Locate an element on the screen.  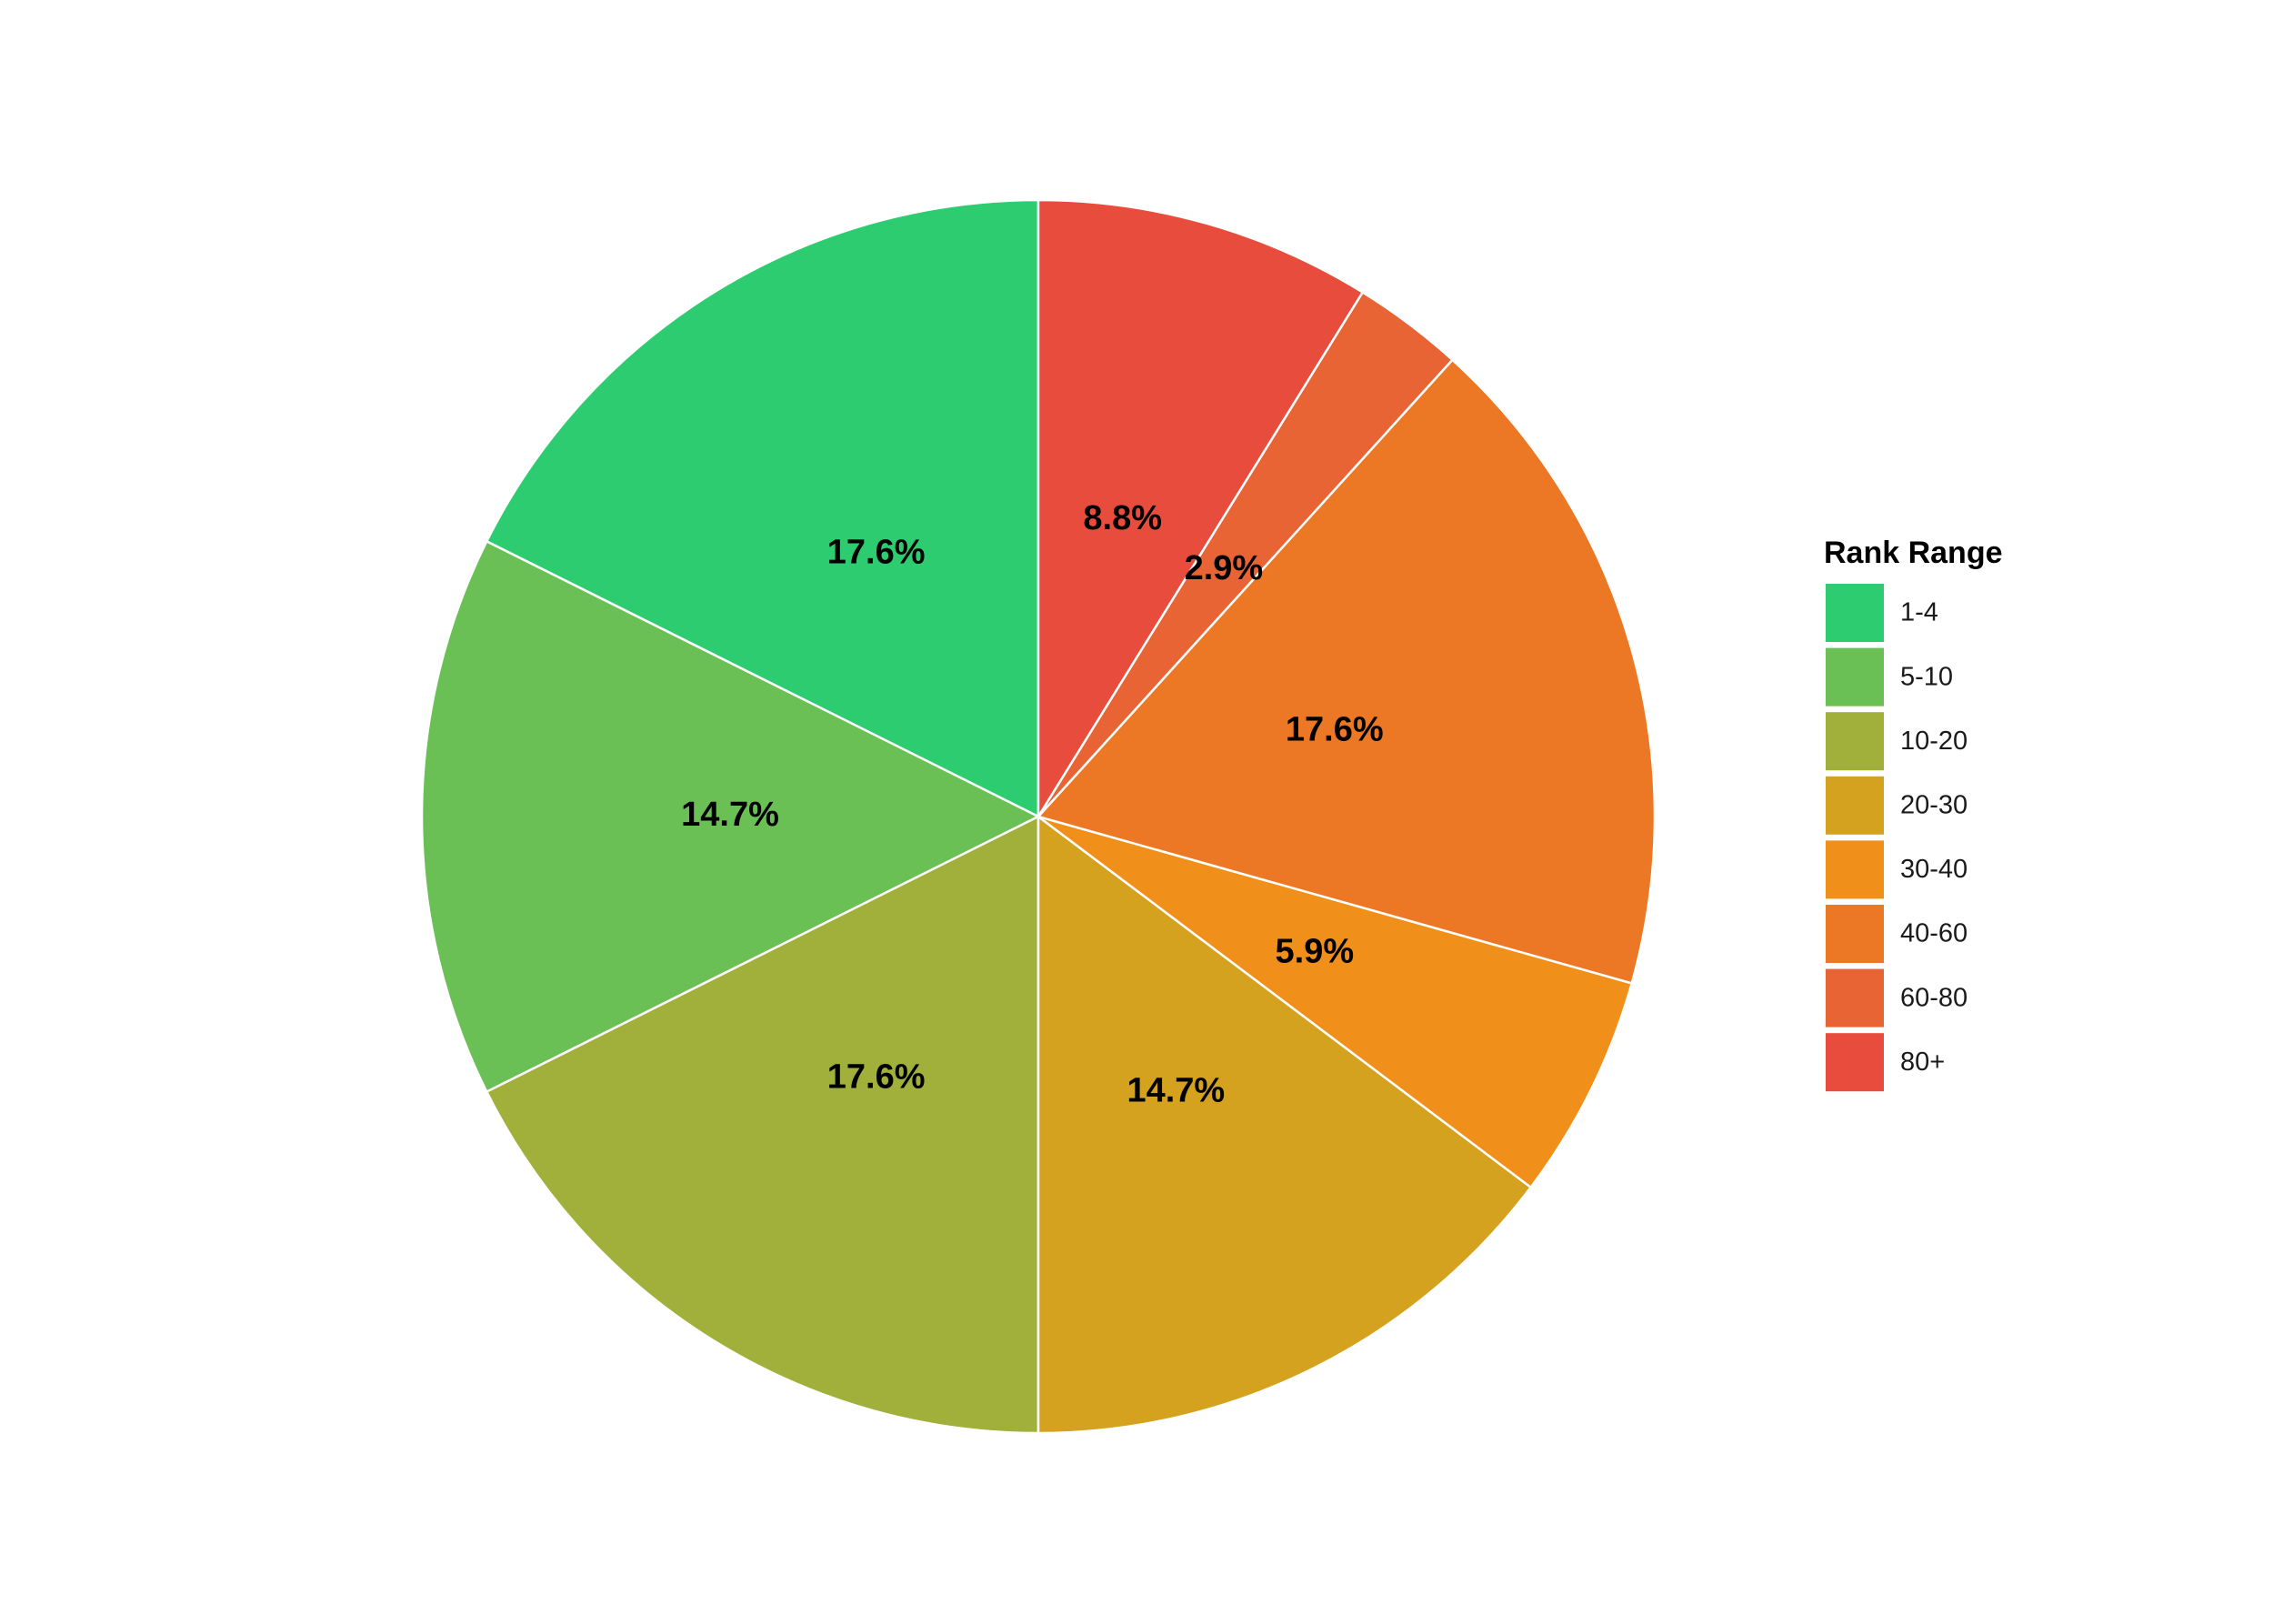
legend-label: 30-40 is located at coordinates (1934, 869).